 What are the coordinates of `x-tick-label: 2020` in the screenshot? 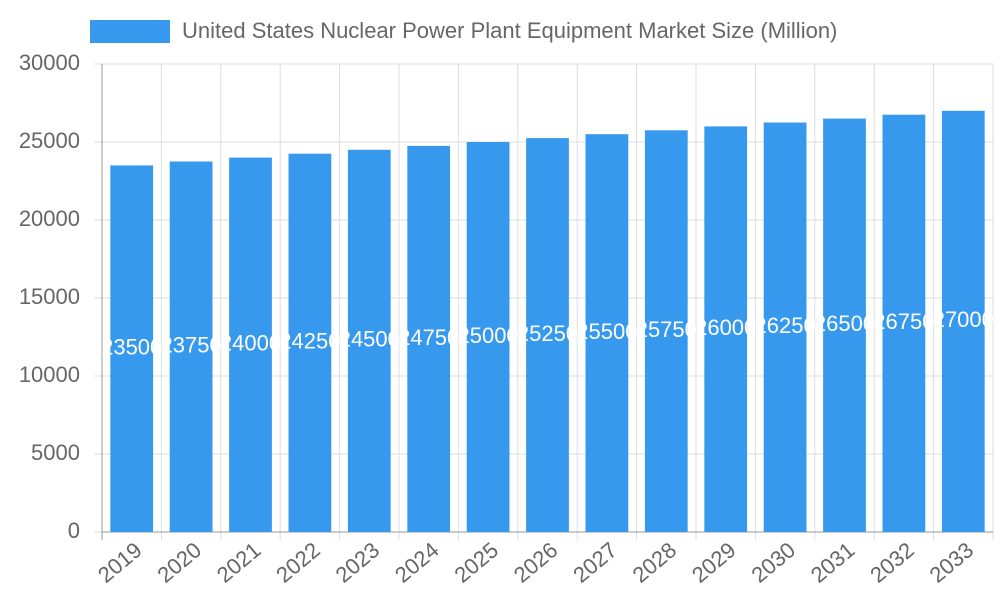 It's located at (179, 562).